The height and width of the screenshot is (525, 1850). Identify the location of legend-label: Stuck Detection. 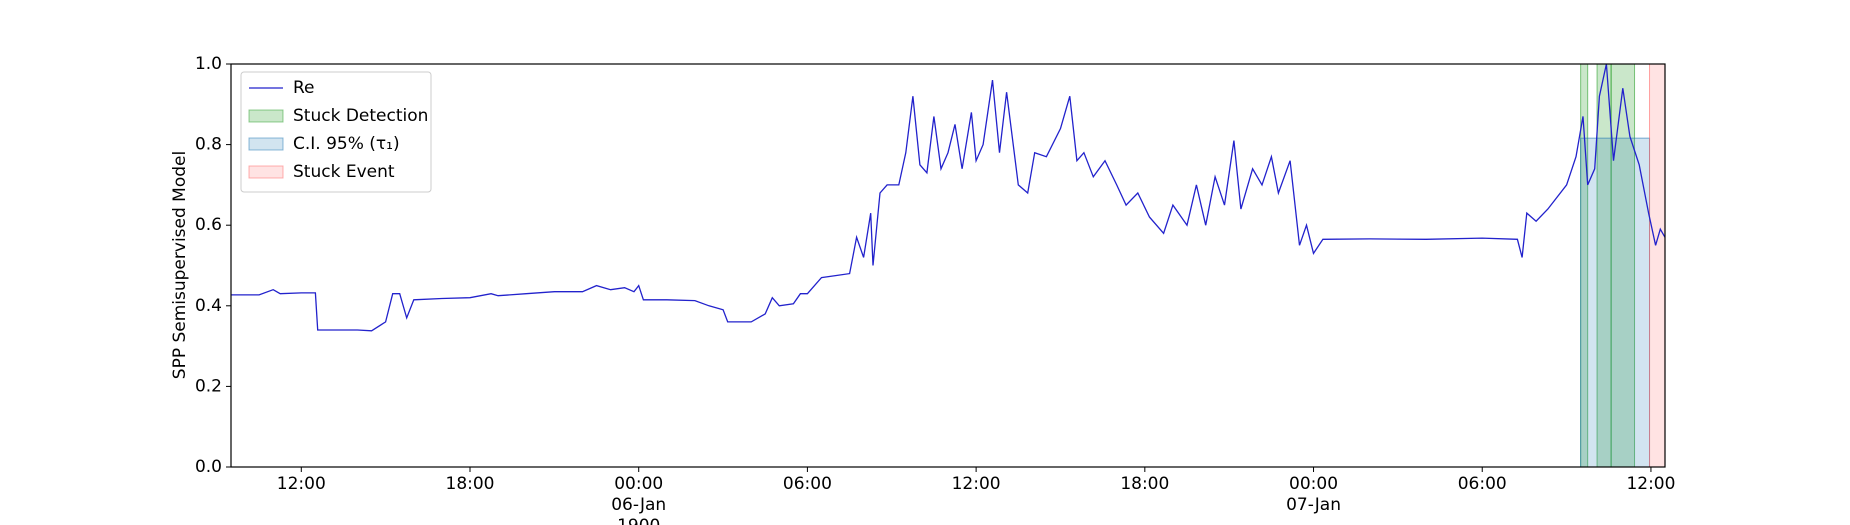
(360, 116).